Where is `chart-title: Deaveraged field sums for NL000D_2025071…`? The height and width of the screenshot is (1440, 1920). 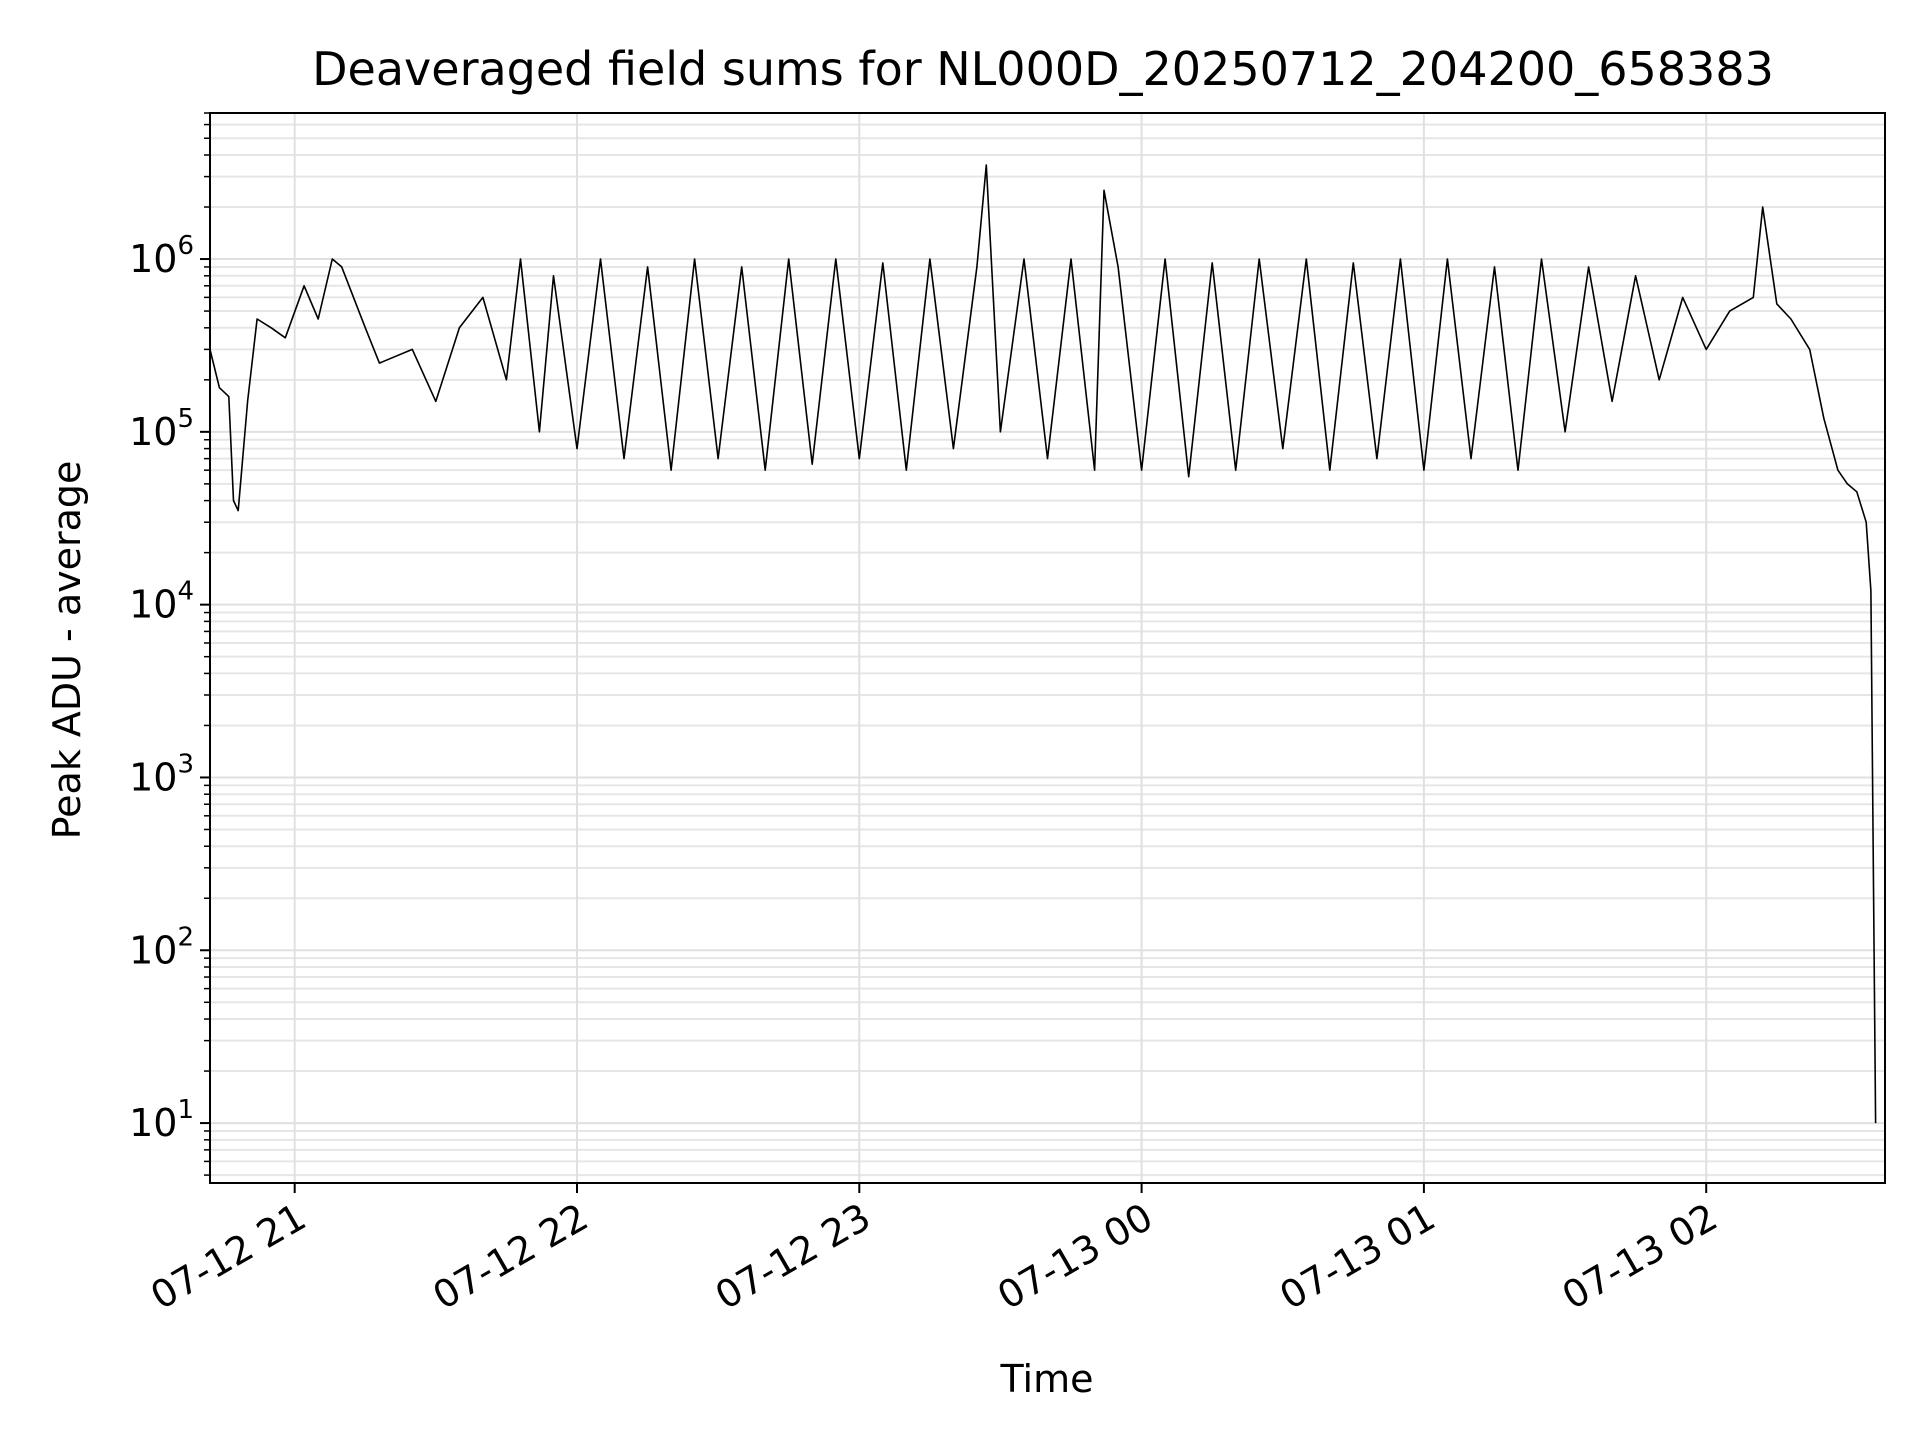
chart-title: Deaveraged field sums for NL000D_2025071… is located at coordinates (1043, 69).